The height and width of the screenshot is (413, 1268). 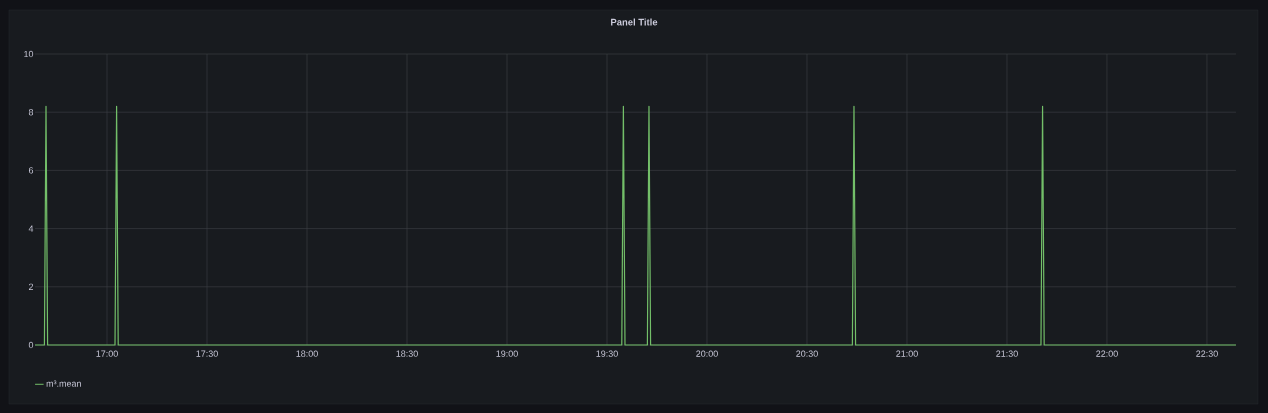 What do you see at coordinates (31, 170) in the screenshot?
I see `y-tick-label: 6` at bounding box center [31, 170].